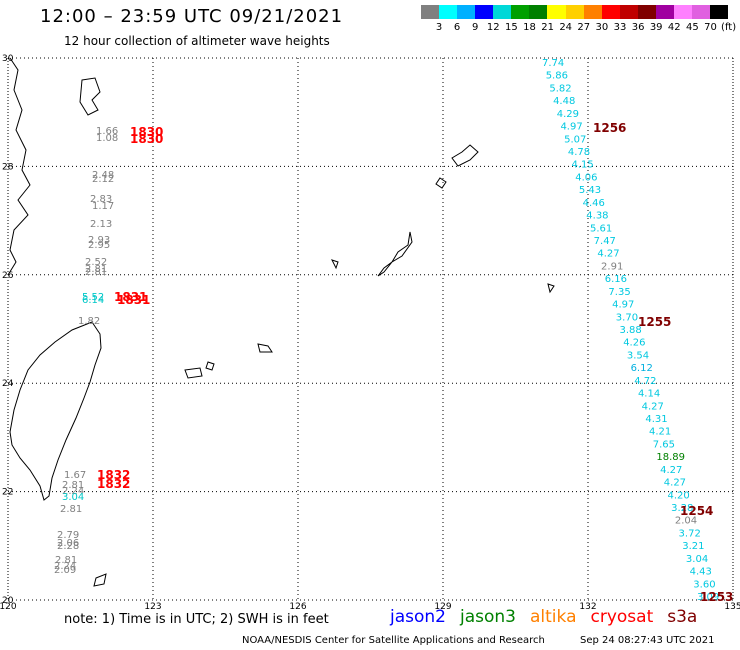 The image size is (740, 650). I want to click on satellite-legend: jason2 jason3 altika cryosat s3a, so click(550, 617).